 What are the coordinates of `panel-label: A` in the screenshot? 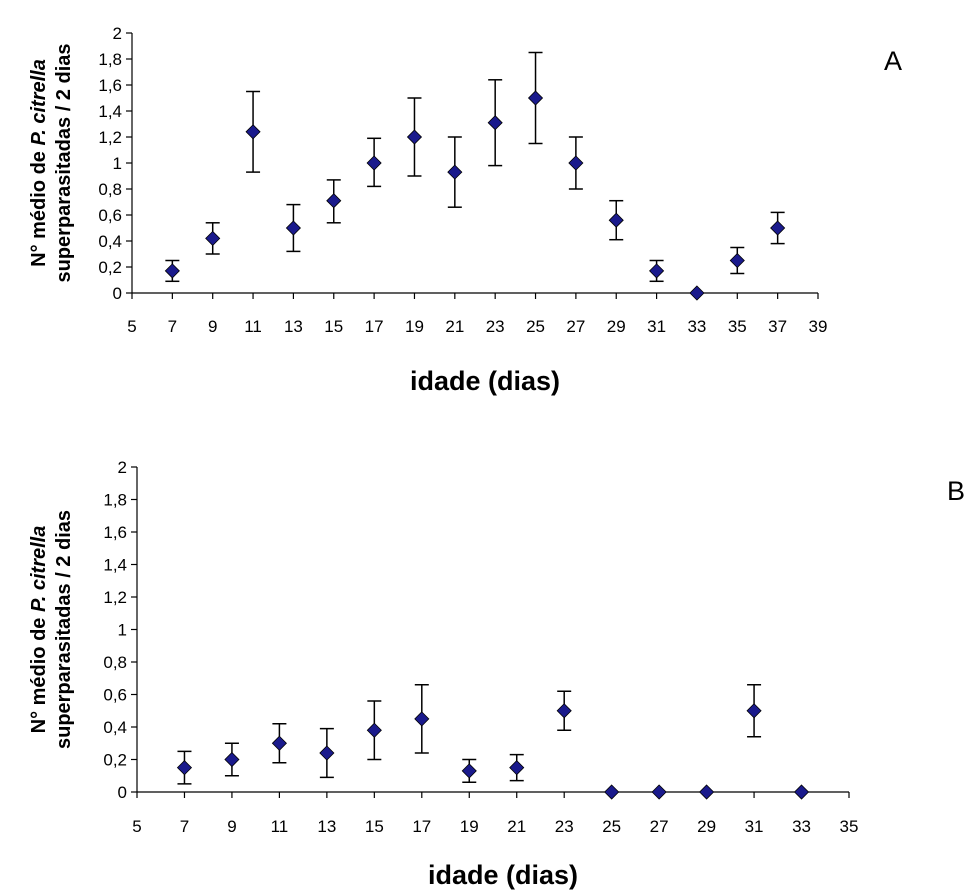 It's located at (893, 61).